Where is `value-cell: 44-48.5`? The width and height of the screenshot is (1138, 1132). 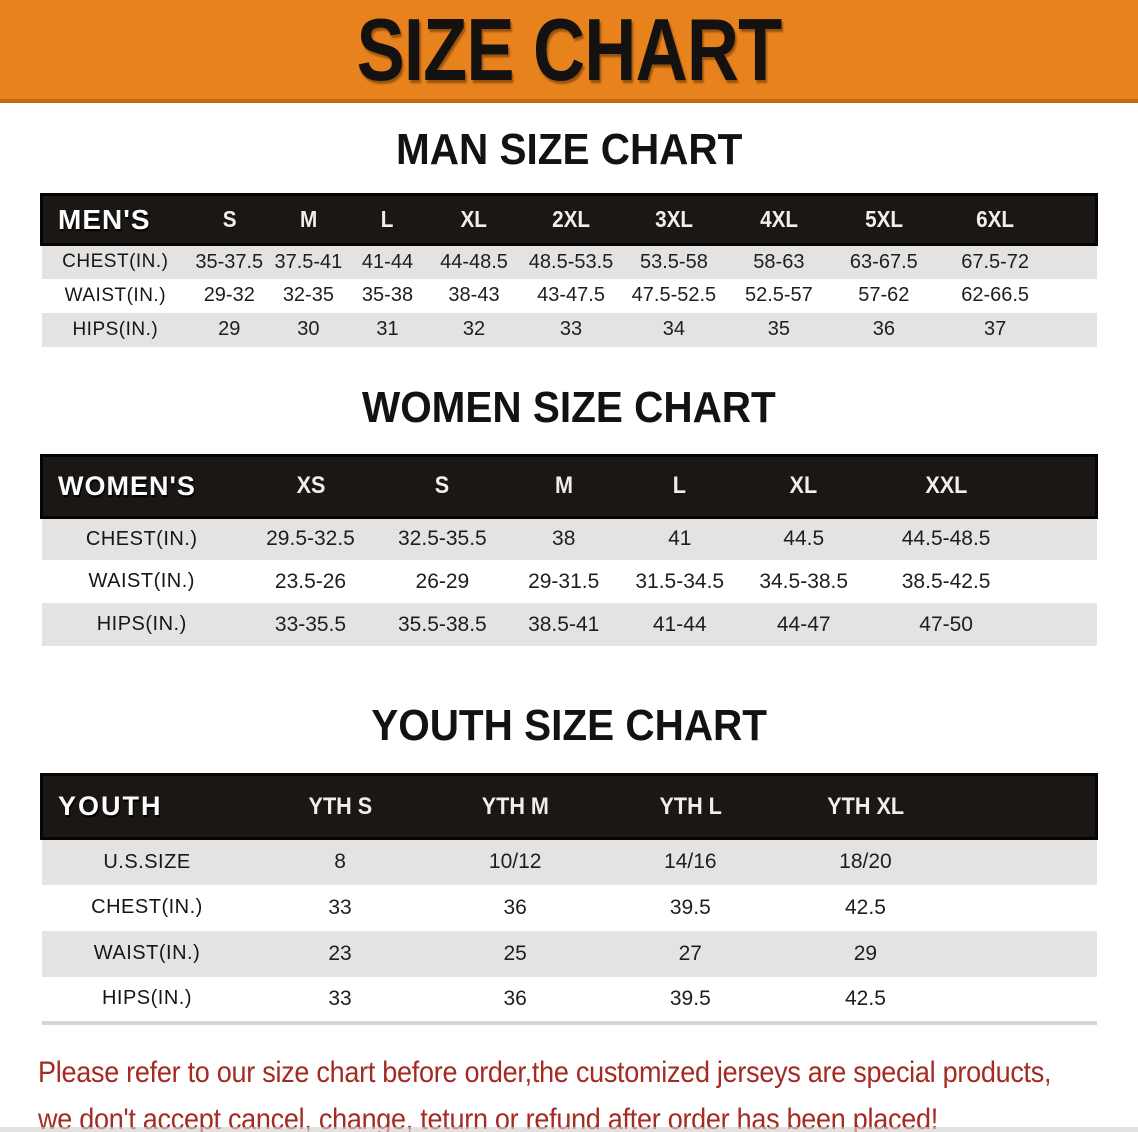 value-cell: 44-48.5 is located at coordinates (474, 261).